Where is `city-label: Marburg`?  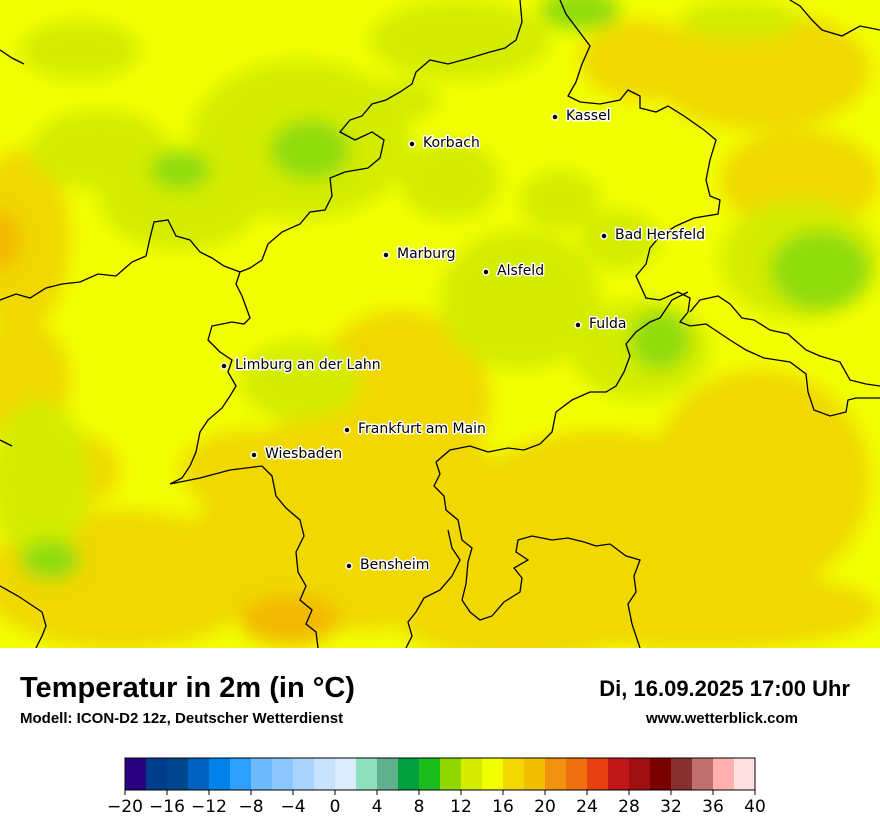
city-label: Marburg is located at coordinates (426, 254).